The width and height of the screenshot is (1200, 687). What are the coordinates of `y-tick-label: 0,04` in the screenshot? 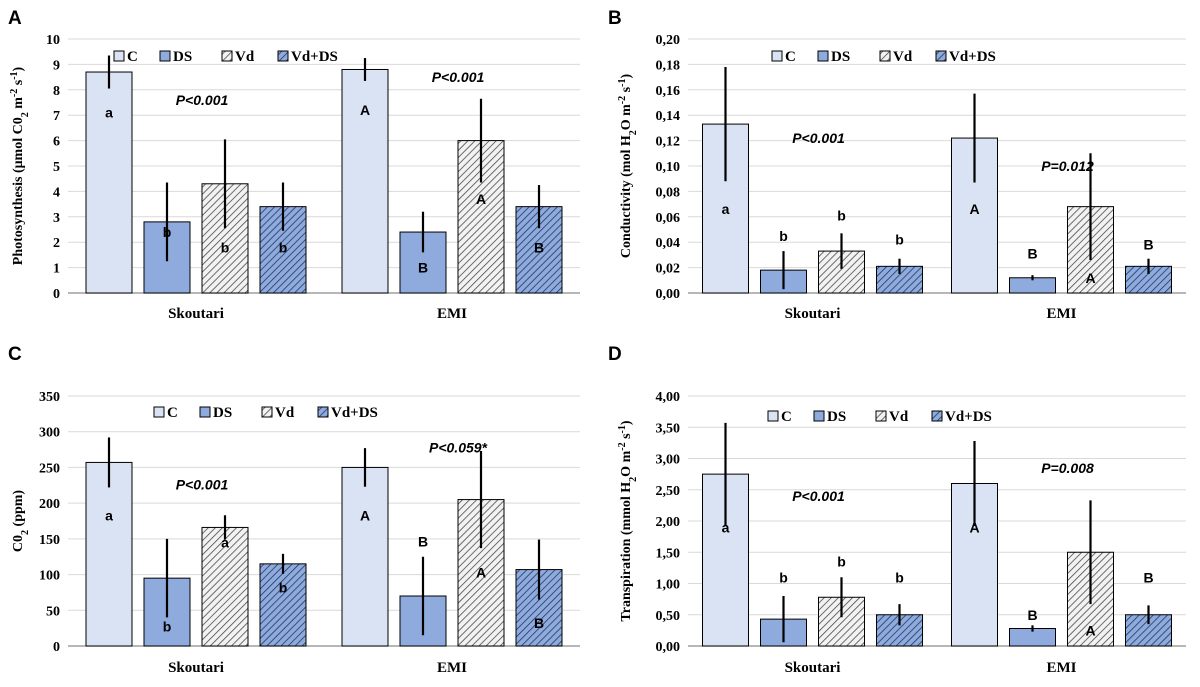 It's located at (668, 243).